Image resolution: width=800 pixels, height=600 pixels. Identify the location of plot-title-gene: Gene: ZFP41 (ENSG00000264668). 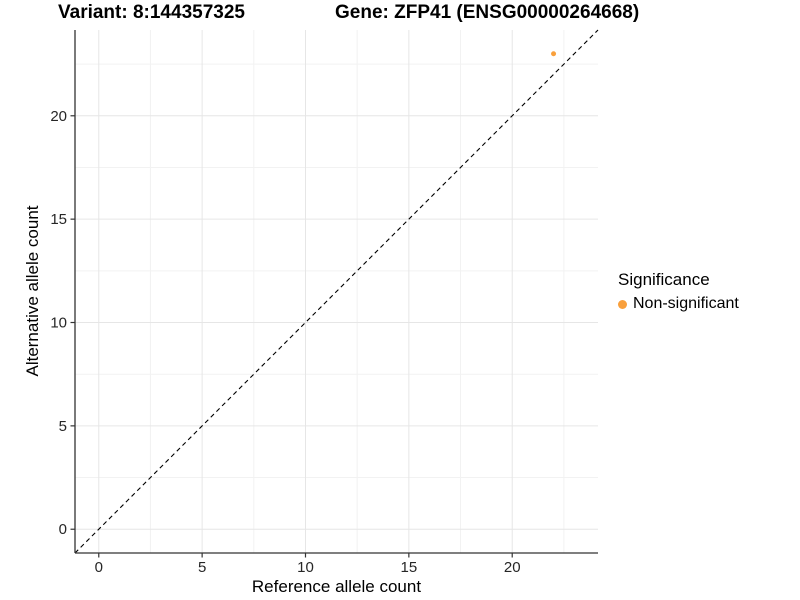
(487, 12).